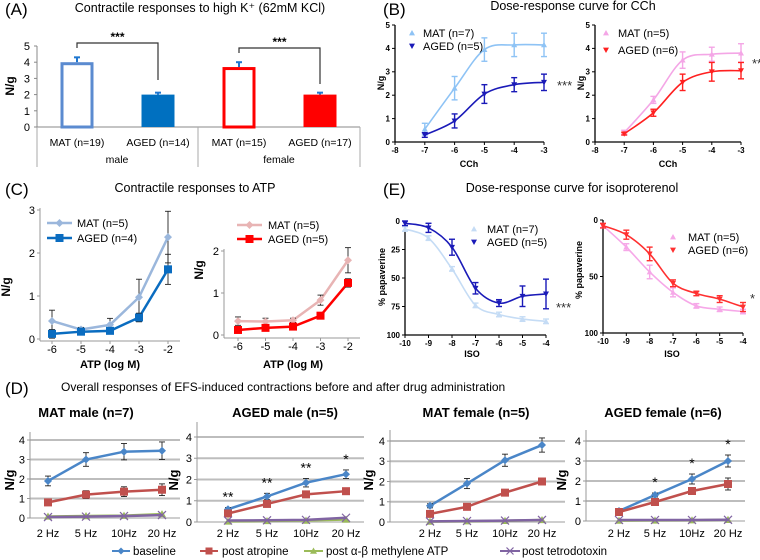 The image size is (760, 560). Describe the element at coordinates (154, 552) in the screenshot. I see `legend-label: baseline` at that location.